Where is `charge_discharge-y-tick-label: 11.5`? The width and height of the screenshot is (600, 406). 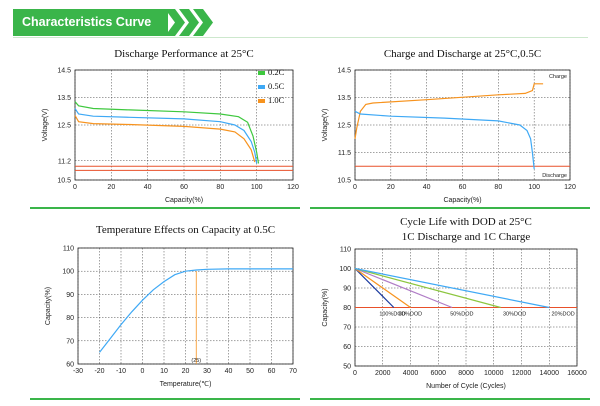
charge_discharge-y-tick-label: 11.5 is located at coordinates (344, 153).